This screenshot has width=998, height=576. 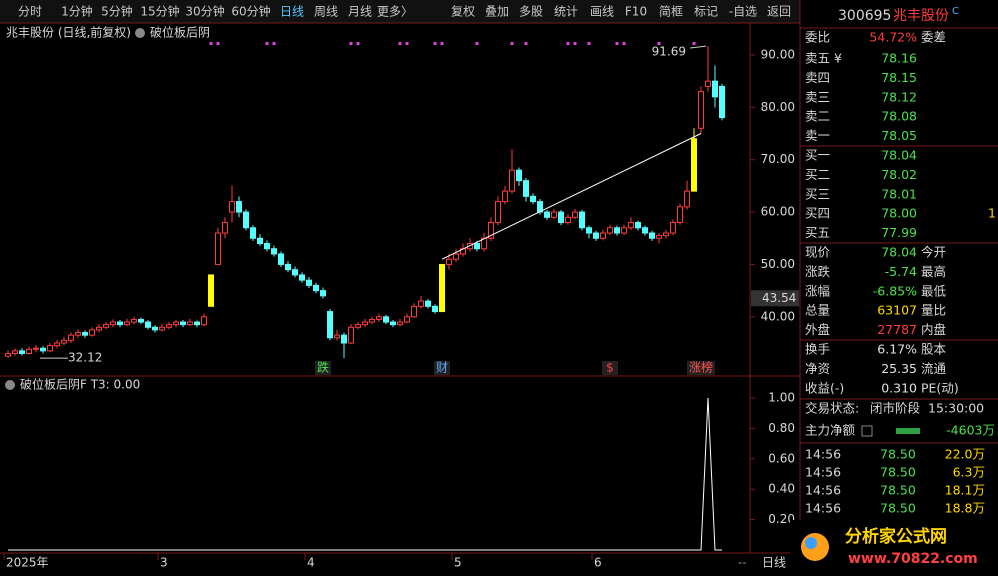 I want to click on event-tag: 跌, so click(x=323, y=367).